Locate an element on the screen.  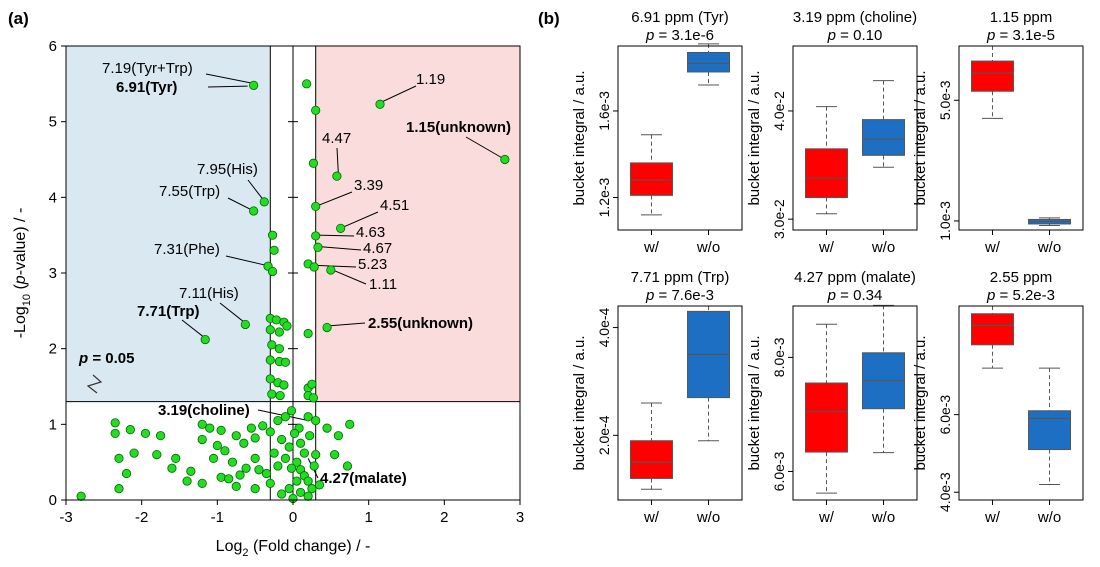
x-tick-label: 0 is located at coordinates (293, 517).